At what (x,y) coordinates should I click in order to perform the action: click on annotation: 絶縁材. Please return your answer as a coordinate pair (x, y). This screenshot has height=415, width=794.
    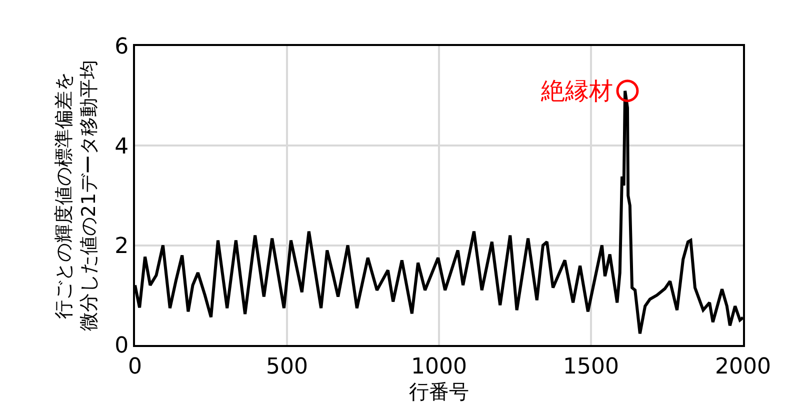
    Looking at the image, I should click on (576, 91).